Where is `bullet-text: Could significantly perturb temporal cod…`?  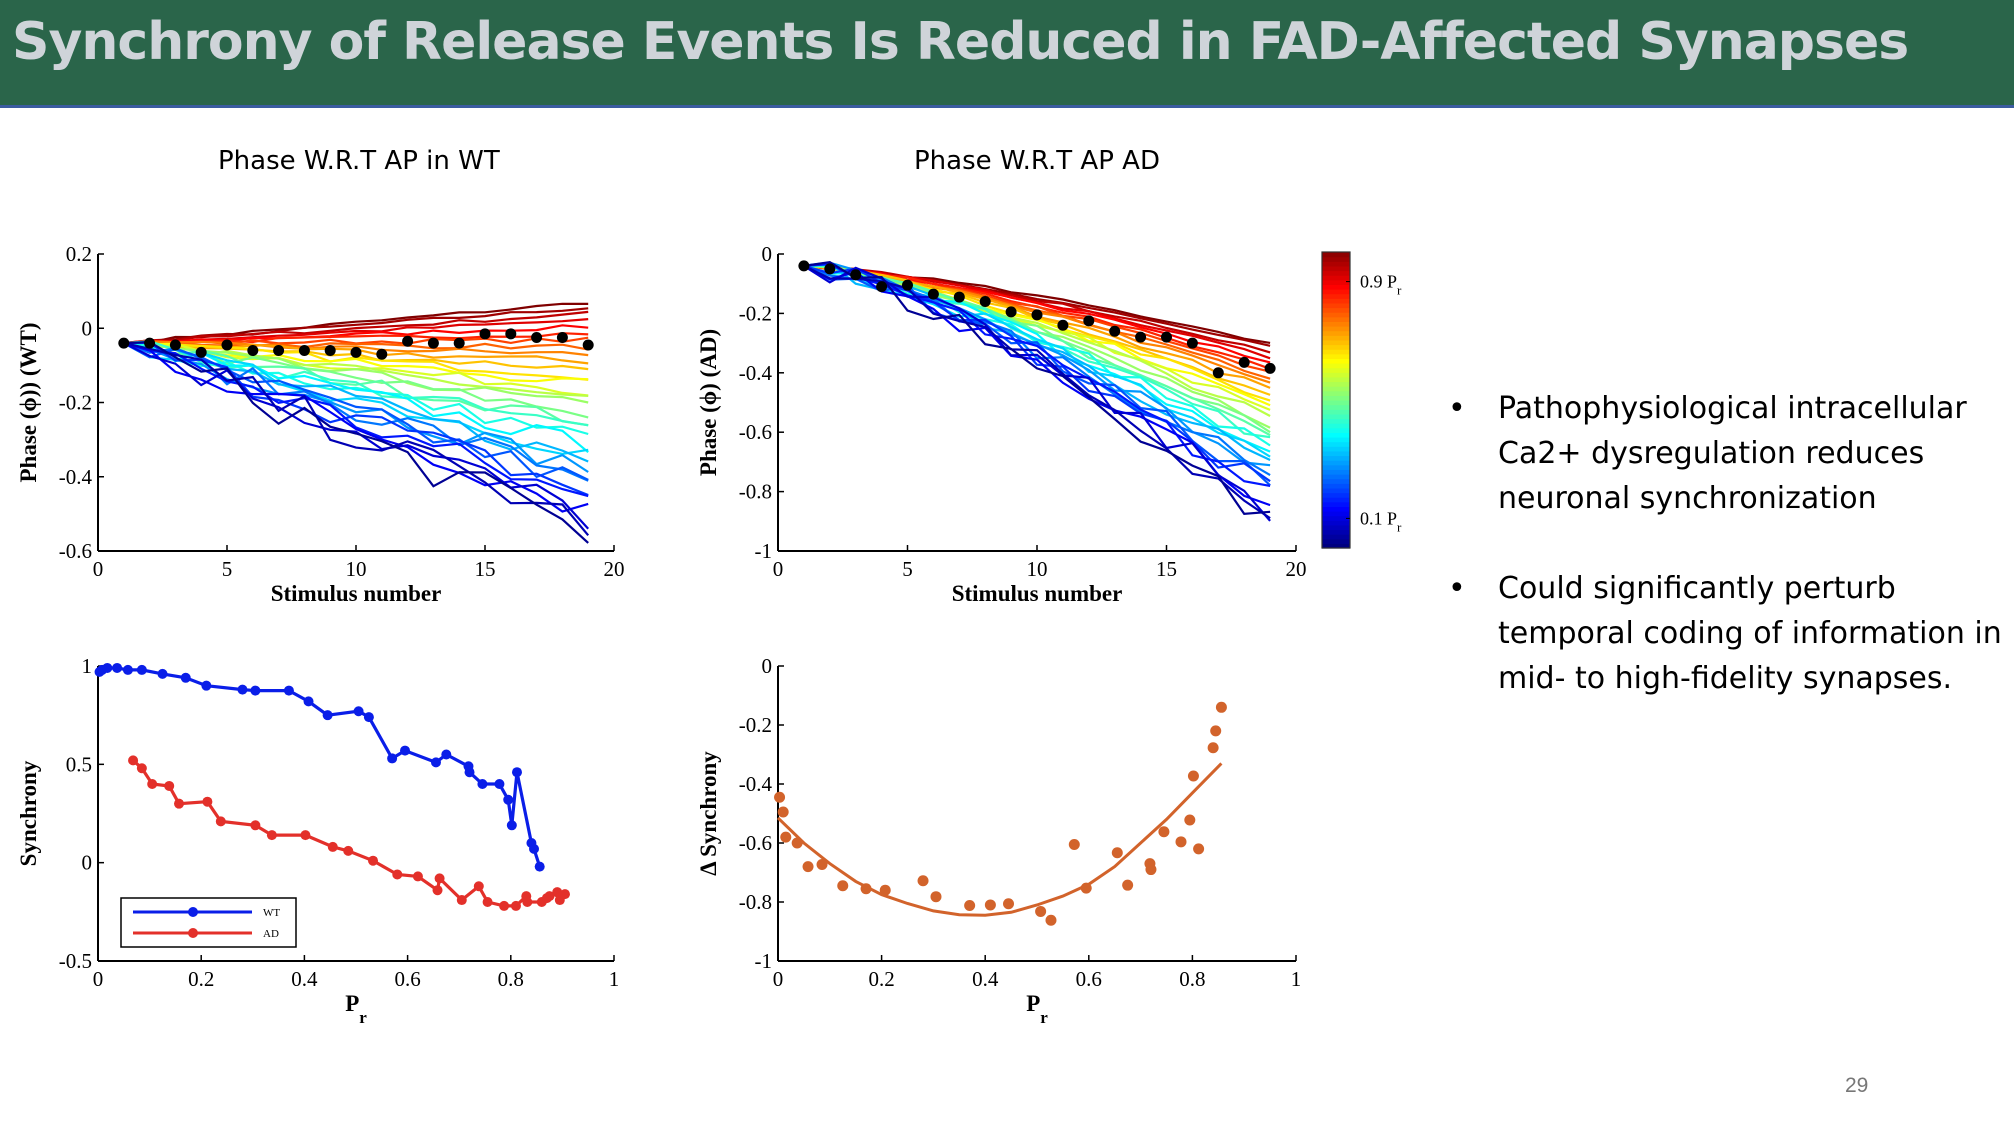 bullet-text: Could significantly perturb temporal cod… is located at coordinates (1750, 633).